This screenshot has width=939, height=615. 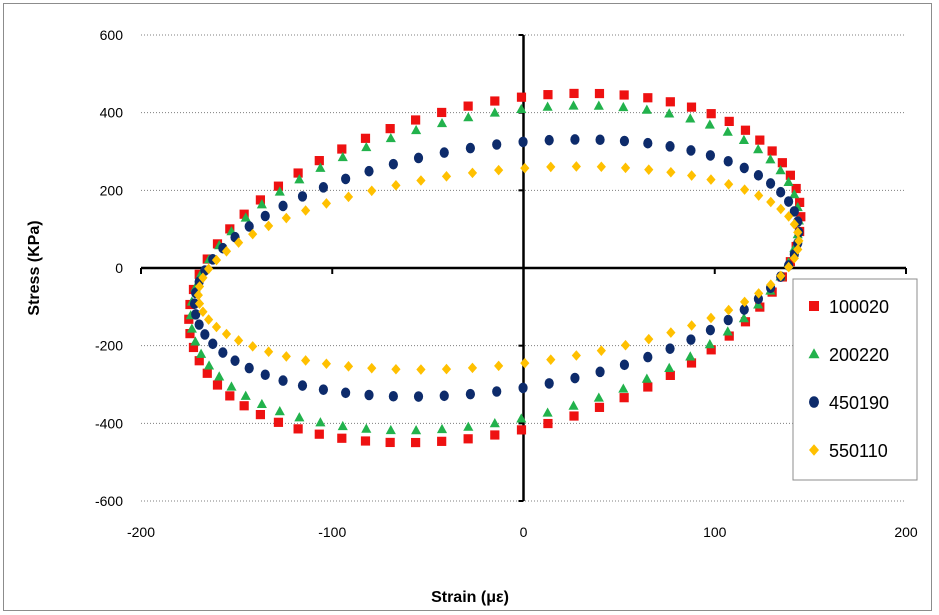 I want to click on legend-label: 450190, so click(x=859, y=403).